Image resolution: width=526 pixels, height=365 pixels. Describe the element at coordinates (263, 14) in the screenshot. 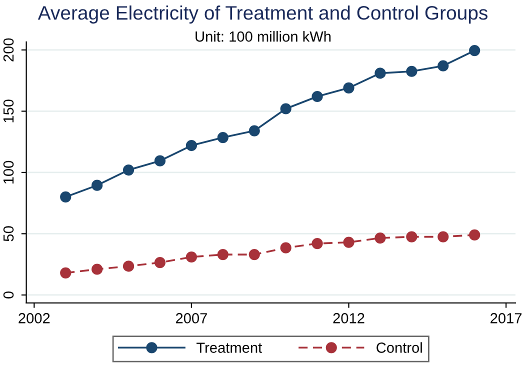

I see `chart-title: Average Electricity of Treatment and Control Groups` at that location.